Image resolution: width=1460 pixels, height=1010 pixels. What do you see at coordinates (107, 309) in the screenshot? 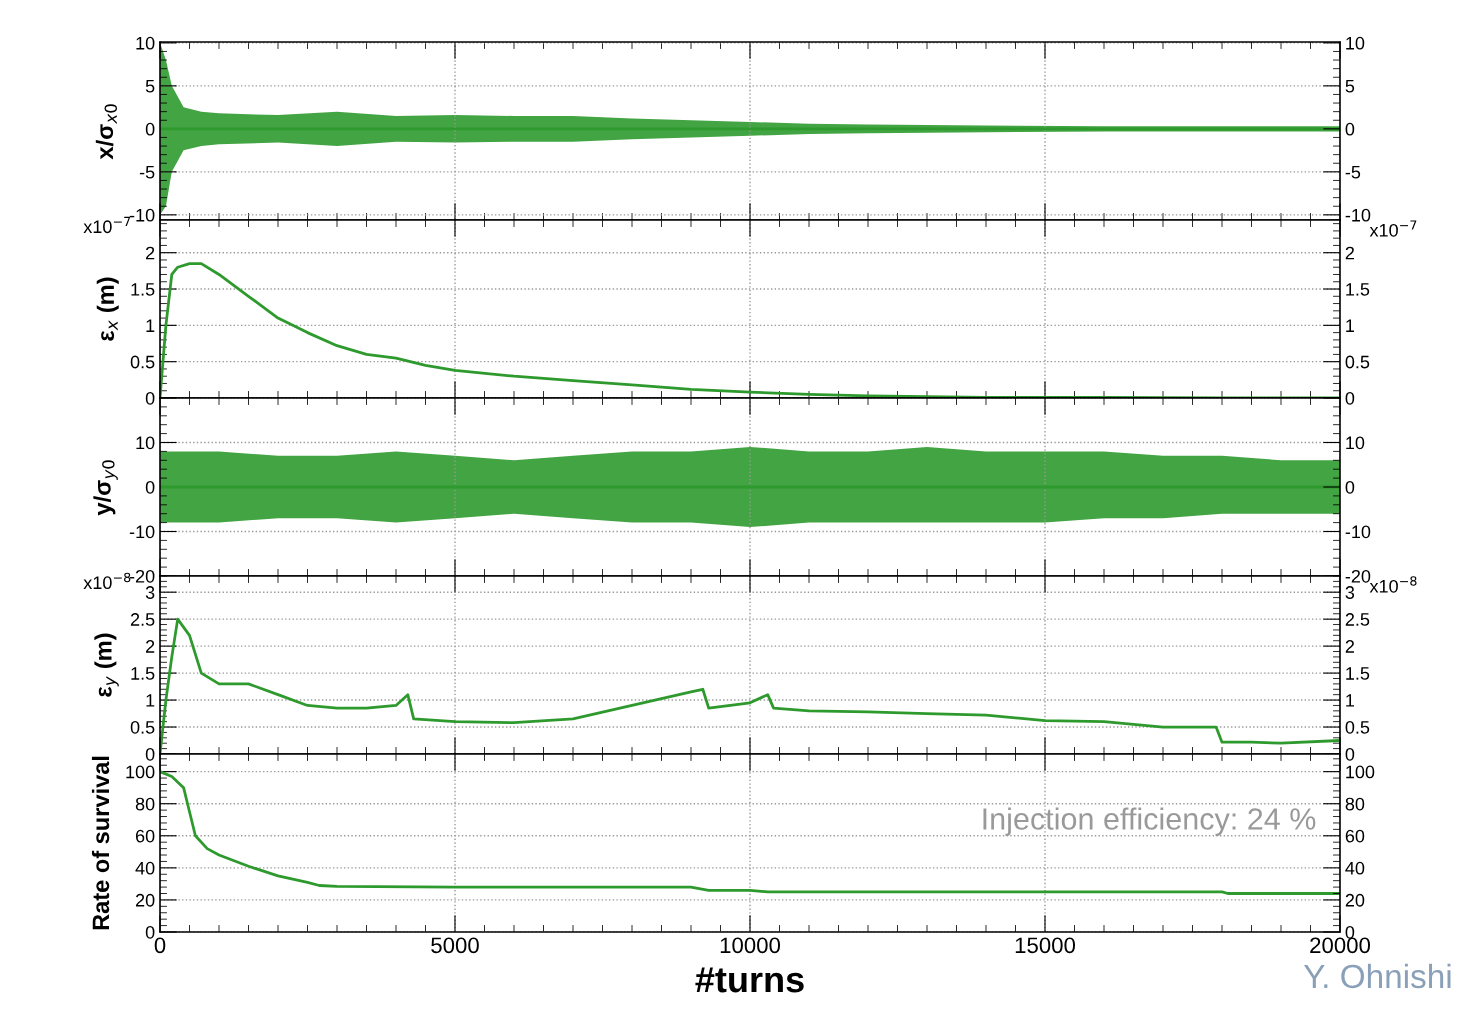
I see `y-axis-title: ε$_{x}$ (m)` at bounding box center [107, 309].